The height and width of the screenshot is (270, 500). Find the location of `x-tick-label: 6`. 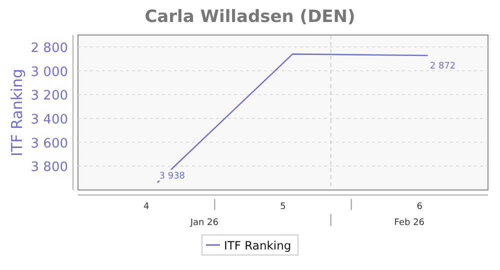

x-tick-label: 6 is located at coordinates (419, 207).